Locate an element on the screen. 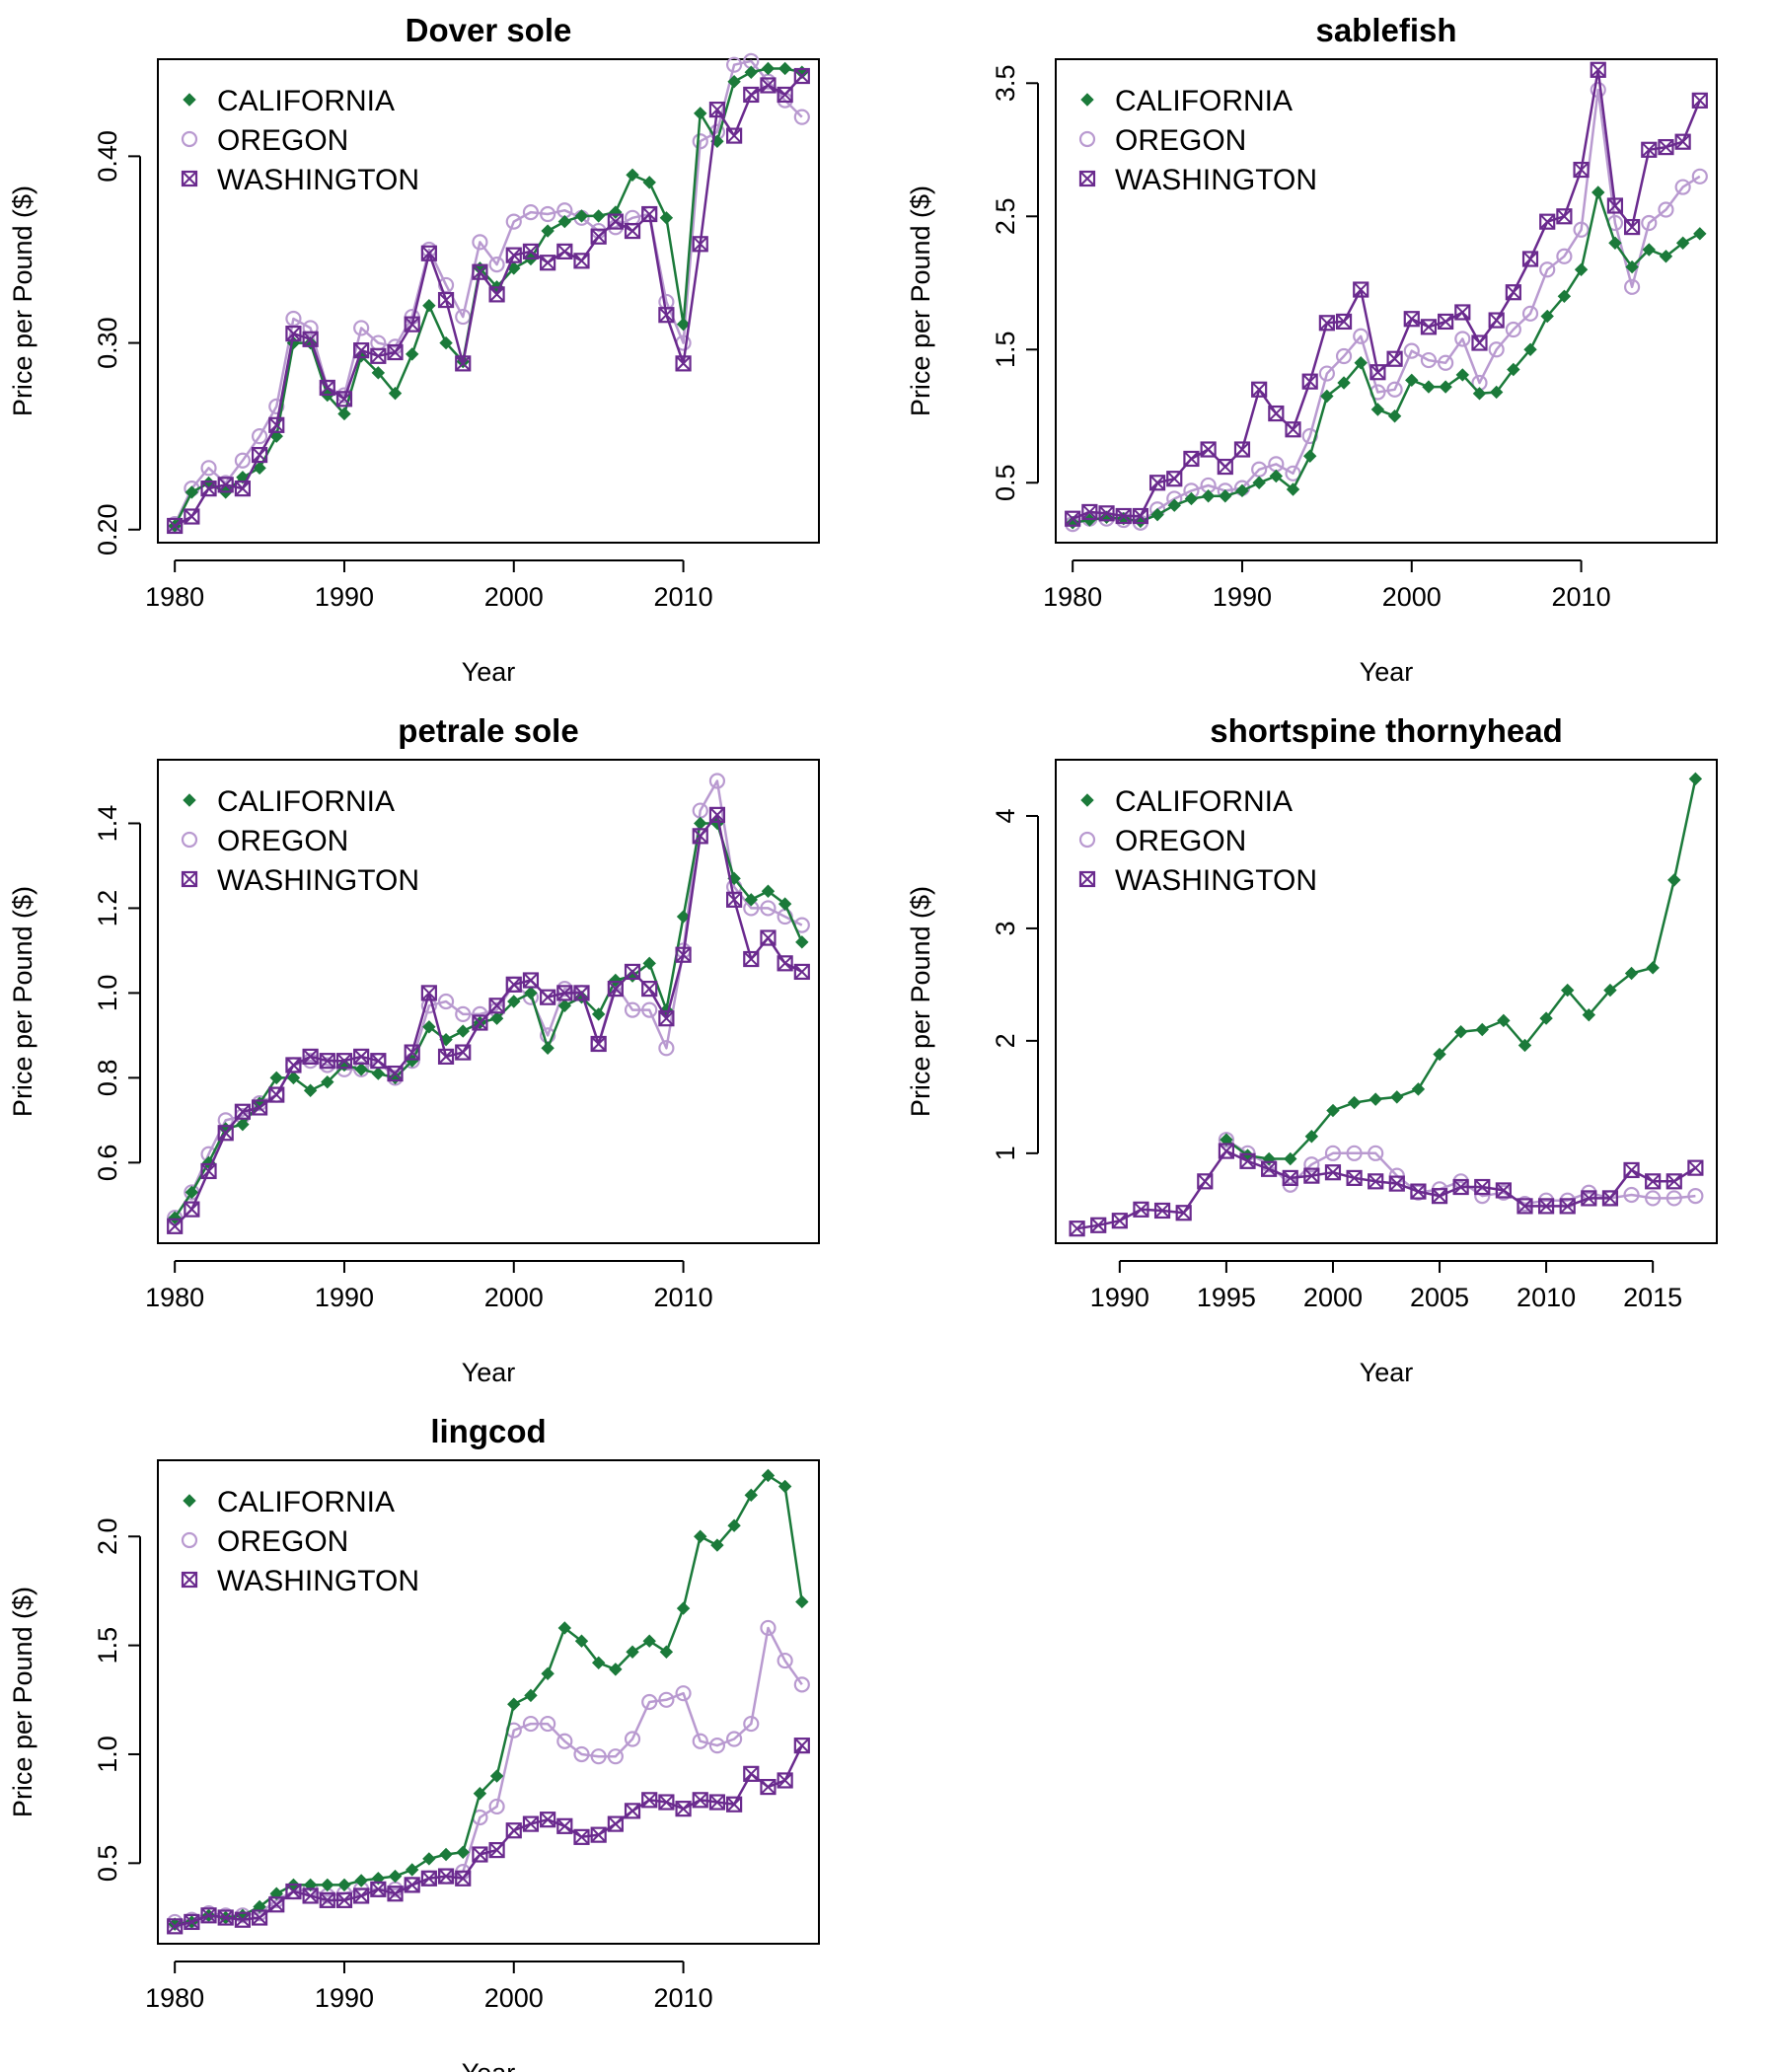  series-line is located at coordinates (489, 1020).